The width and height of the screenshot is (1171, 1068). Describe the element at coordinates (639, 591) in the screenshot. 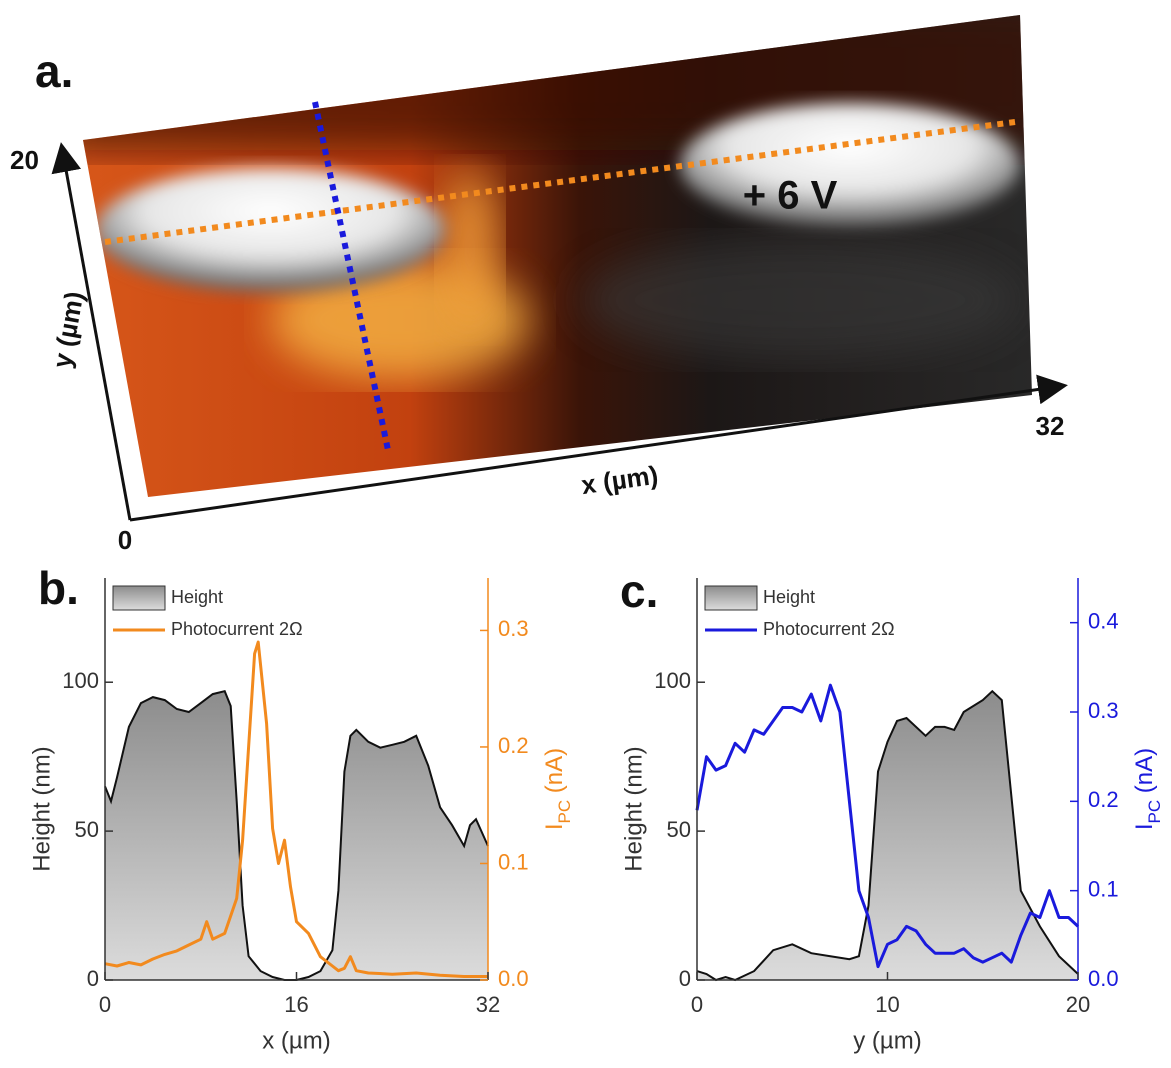

I see `panel-label: c.` at that location.